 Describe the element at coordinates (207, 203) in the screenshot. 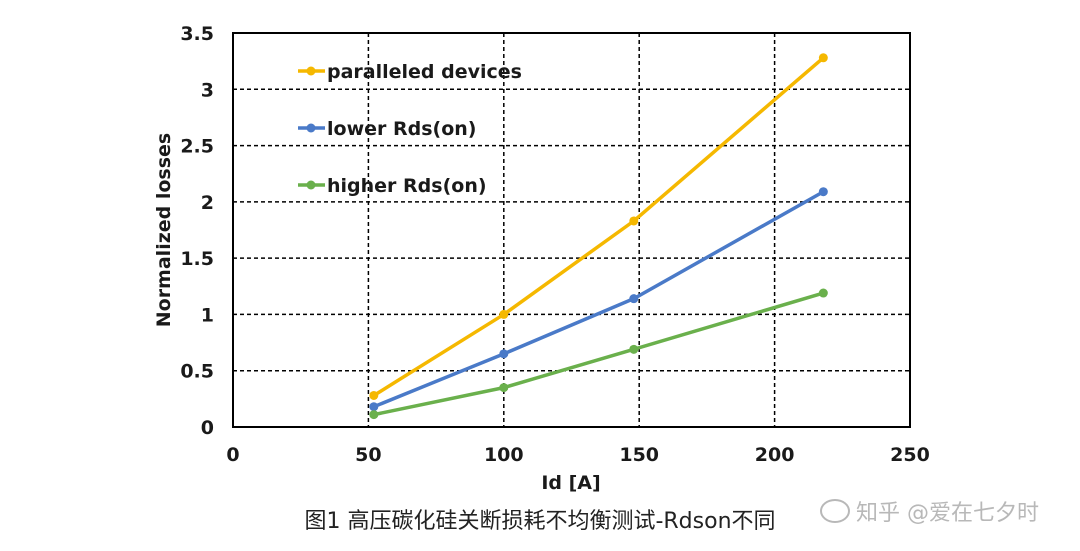

I see `y-tick-label-4: 2` at that location.